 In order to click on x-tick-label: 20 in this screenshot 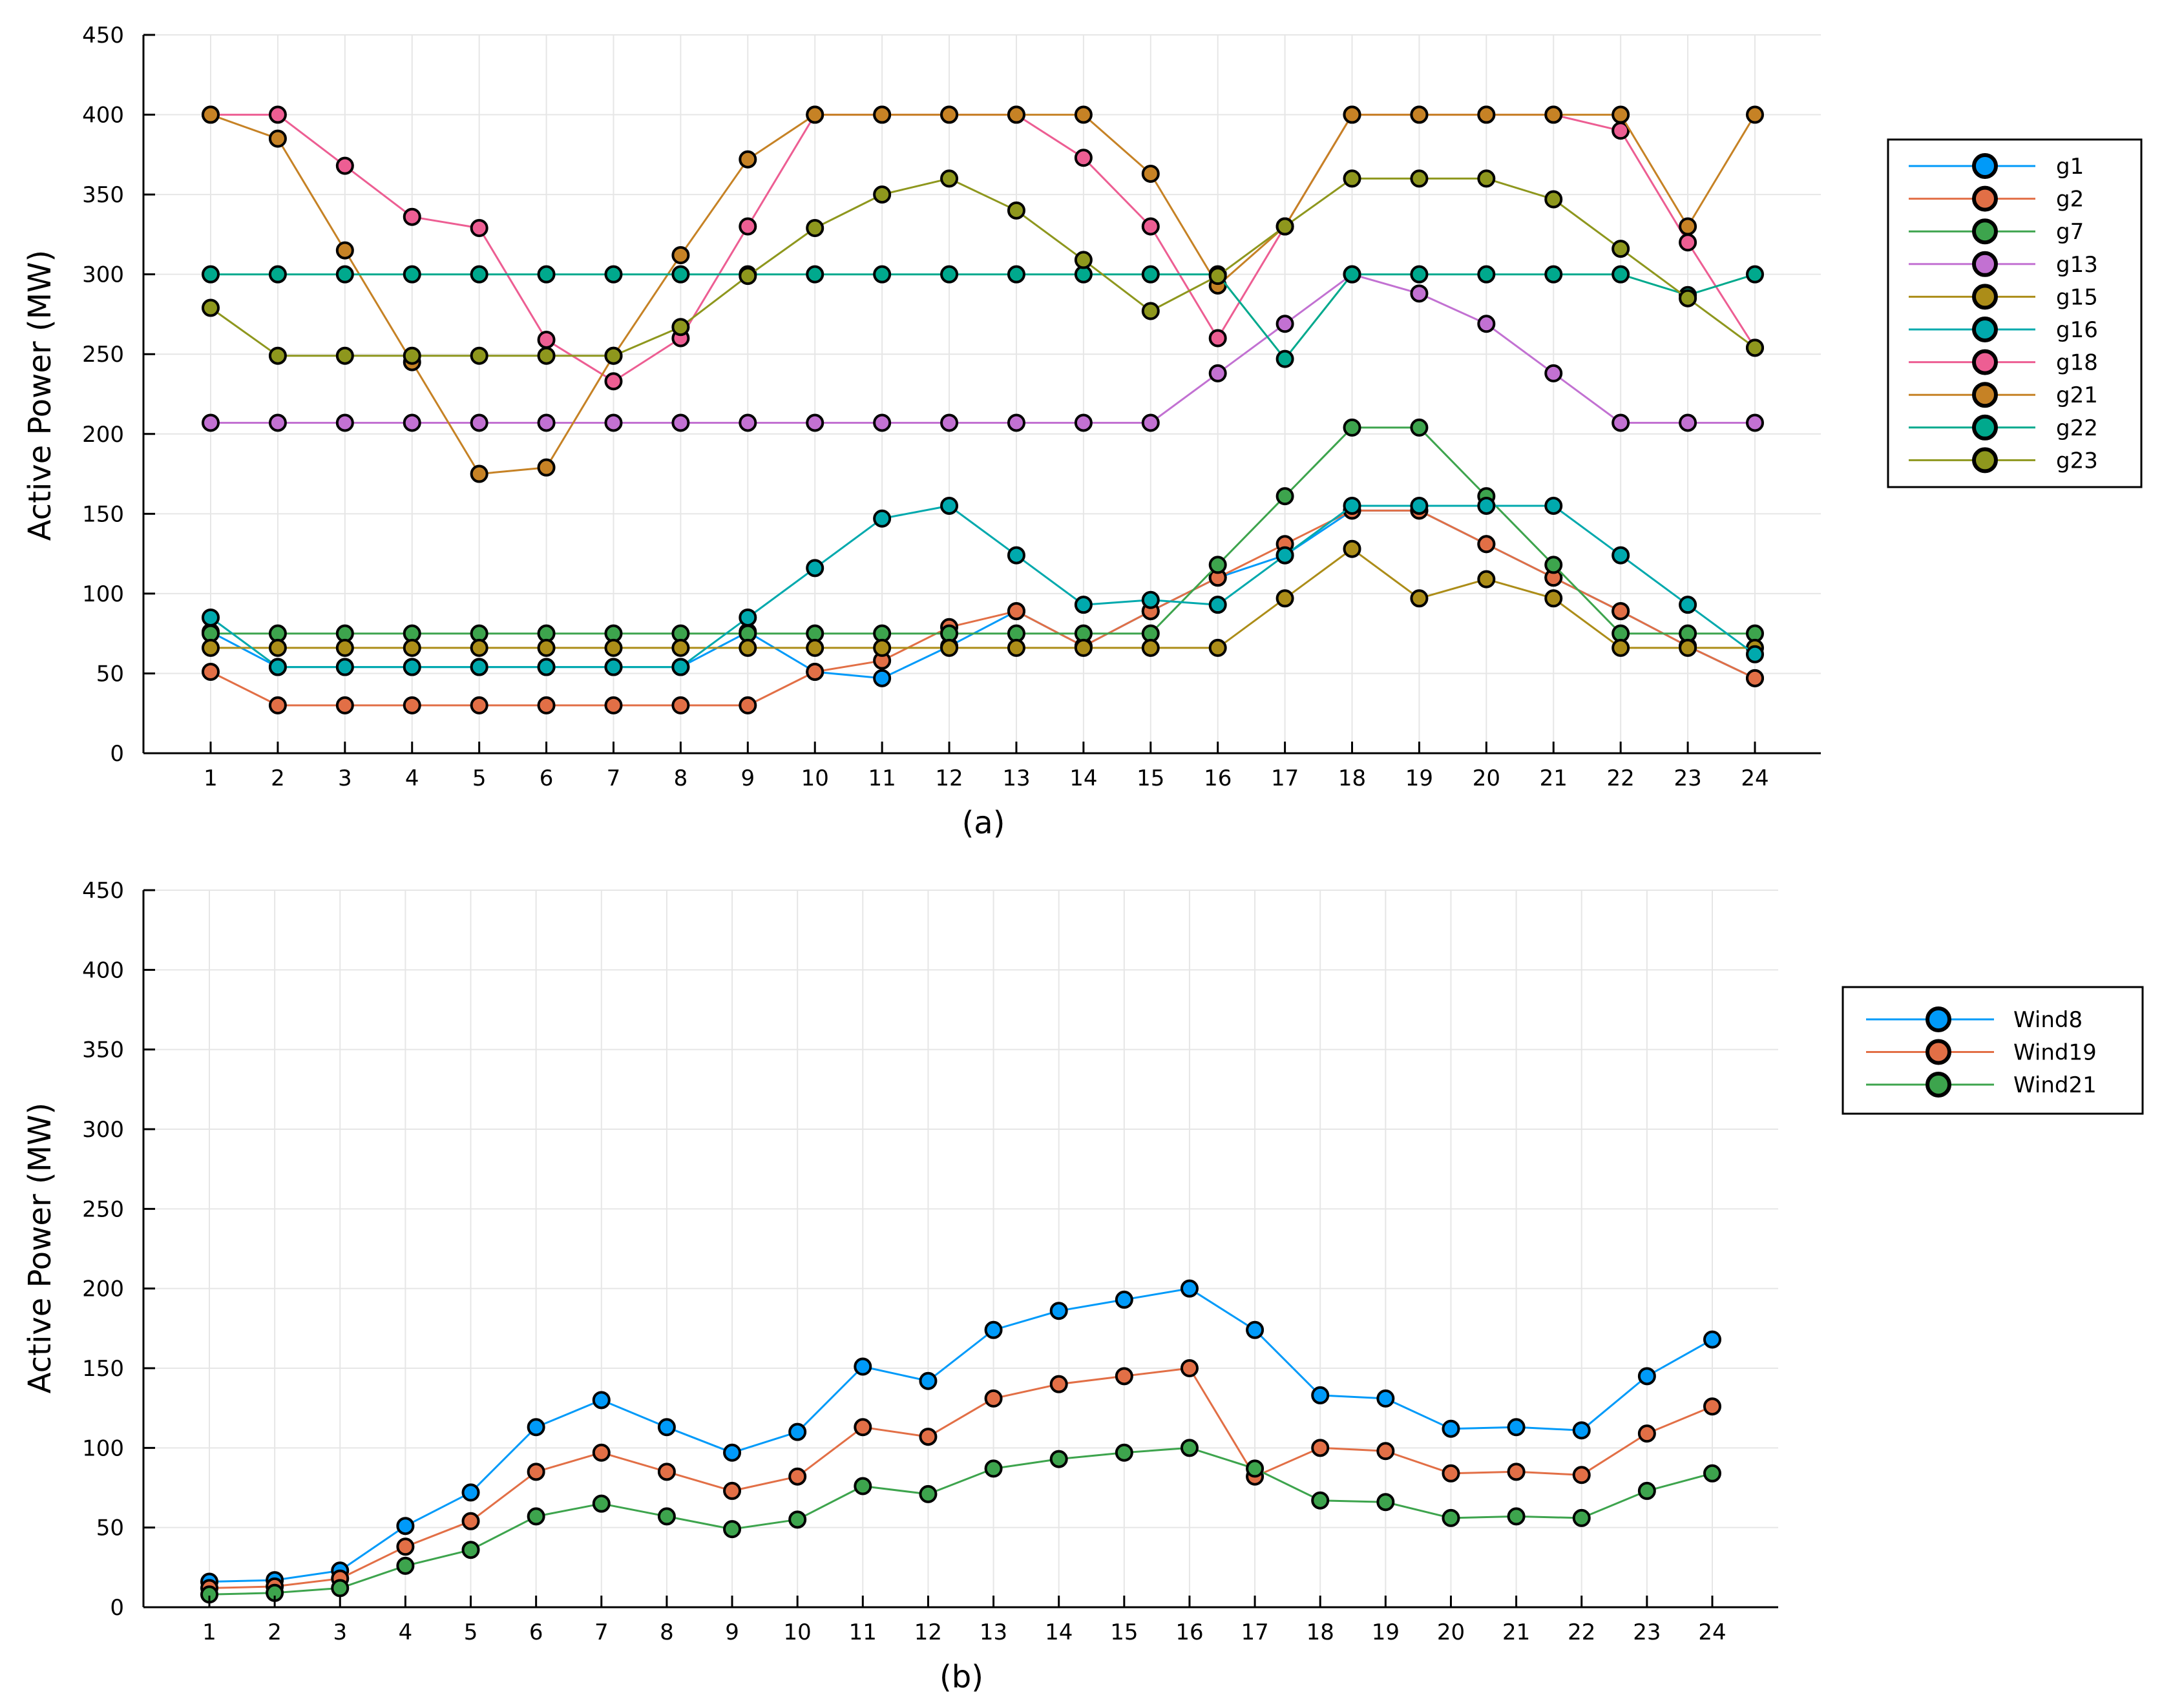, I will do `click(1451, 1632)`.